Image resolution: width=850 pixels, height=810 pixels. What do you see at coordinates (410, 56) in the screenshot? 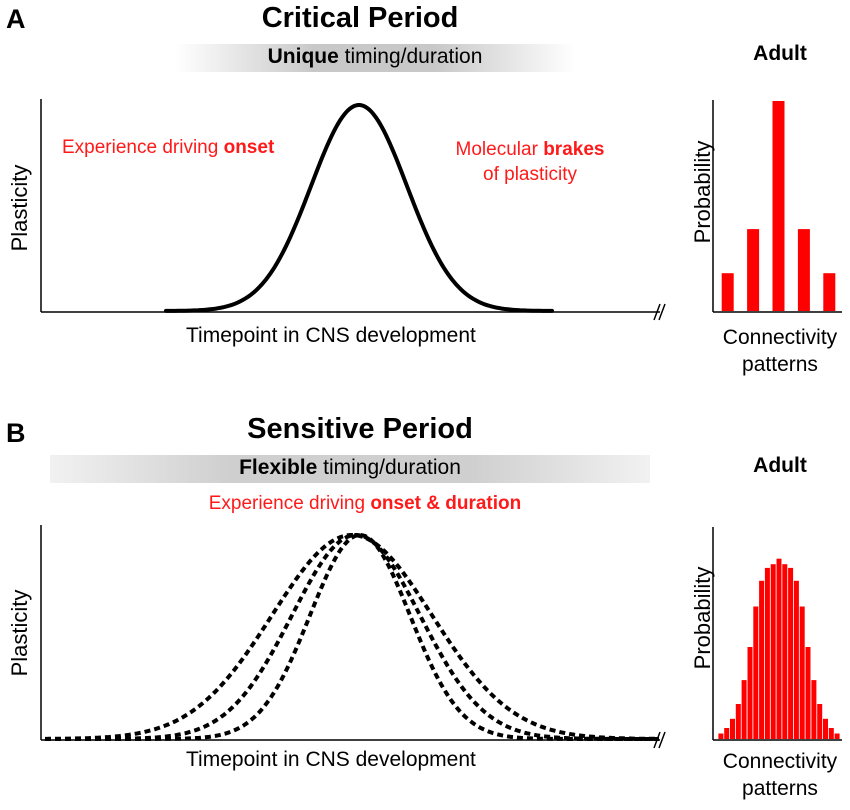
I see `timing-duration-text: timing/duration` at bounding box center [410, 56].